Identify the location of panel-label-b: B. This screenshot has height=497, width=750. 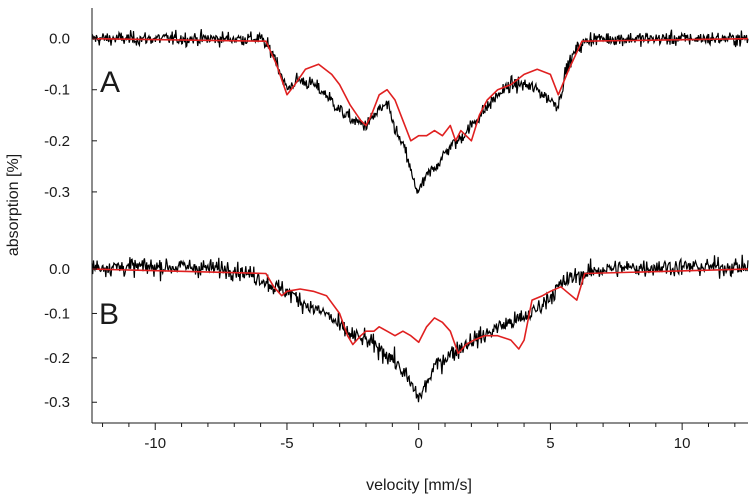
(109, 314).